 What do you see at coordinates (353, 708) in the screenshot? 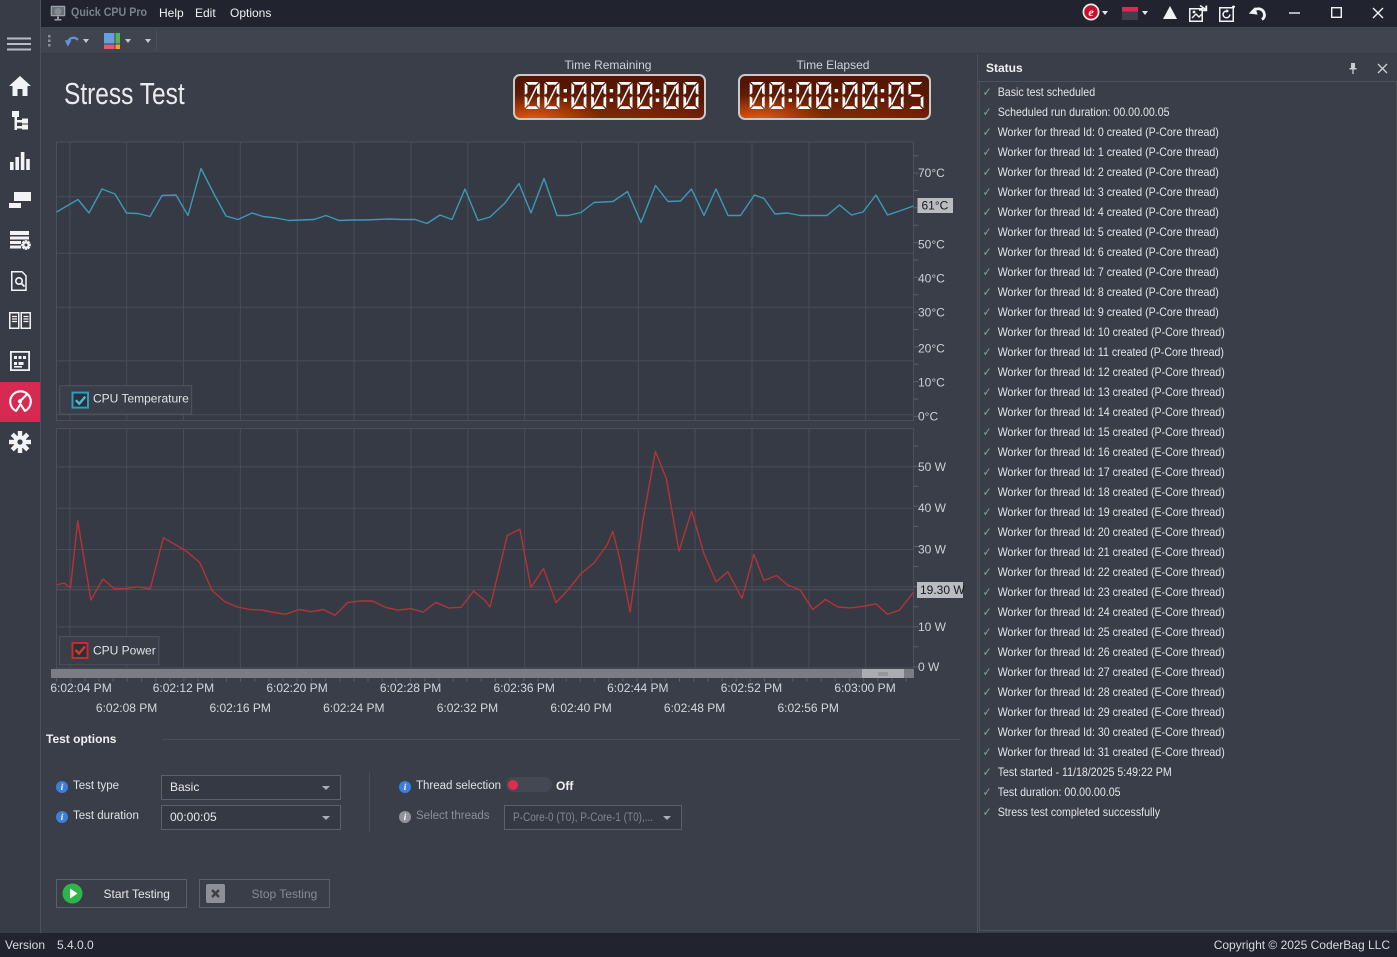
I see `svg-text: 6:02:24 PM` at bounding box center [353, 708].